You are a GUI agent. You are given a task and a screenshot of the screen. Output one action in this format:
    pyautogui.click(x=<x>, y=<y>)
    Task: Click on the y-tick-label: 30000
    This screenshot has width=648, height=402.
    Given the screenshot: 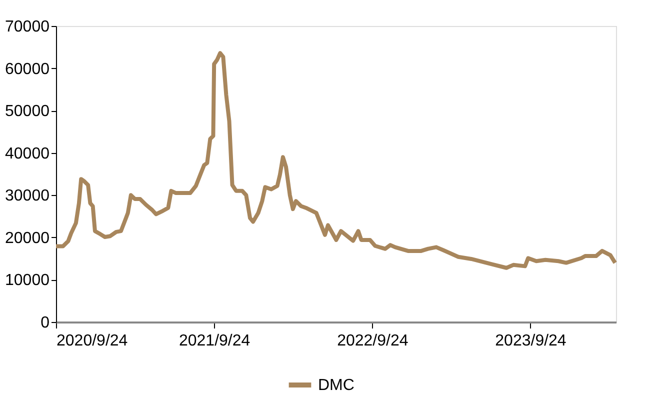 What is the action you would take?
    pyautogui.click(x=27, y=196)
    